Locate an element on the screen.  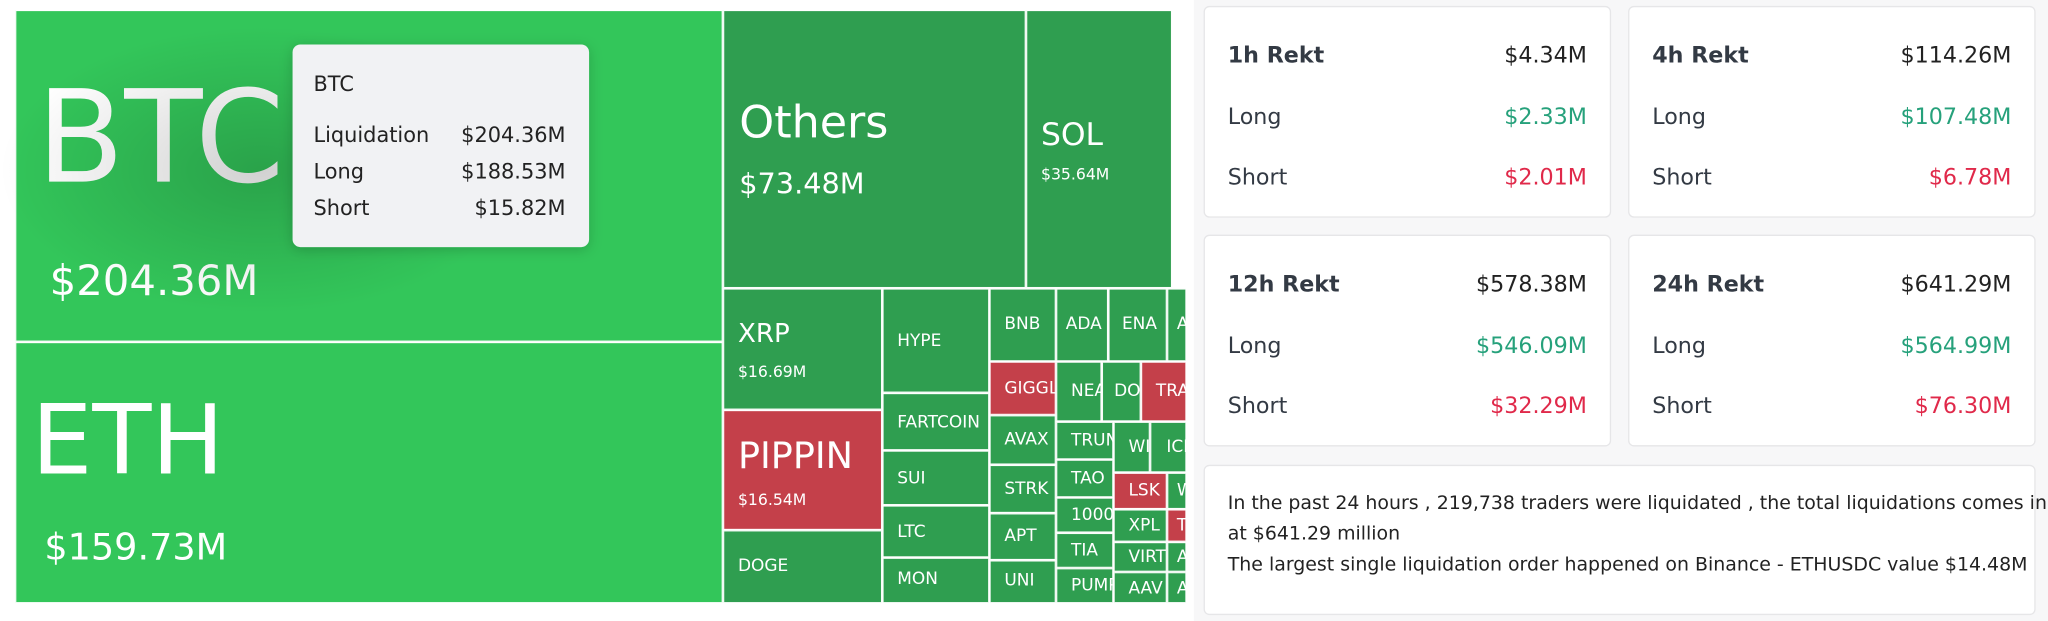
card-total: $114.26M is located at coordinates (1955, 56).